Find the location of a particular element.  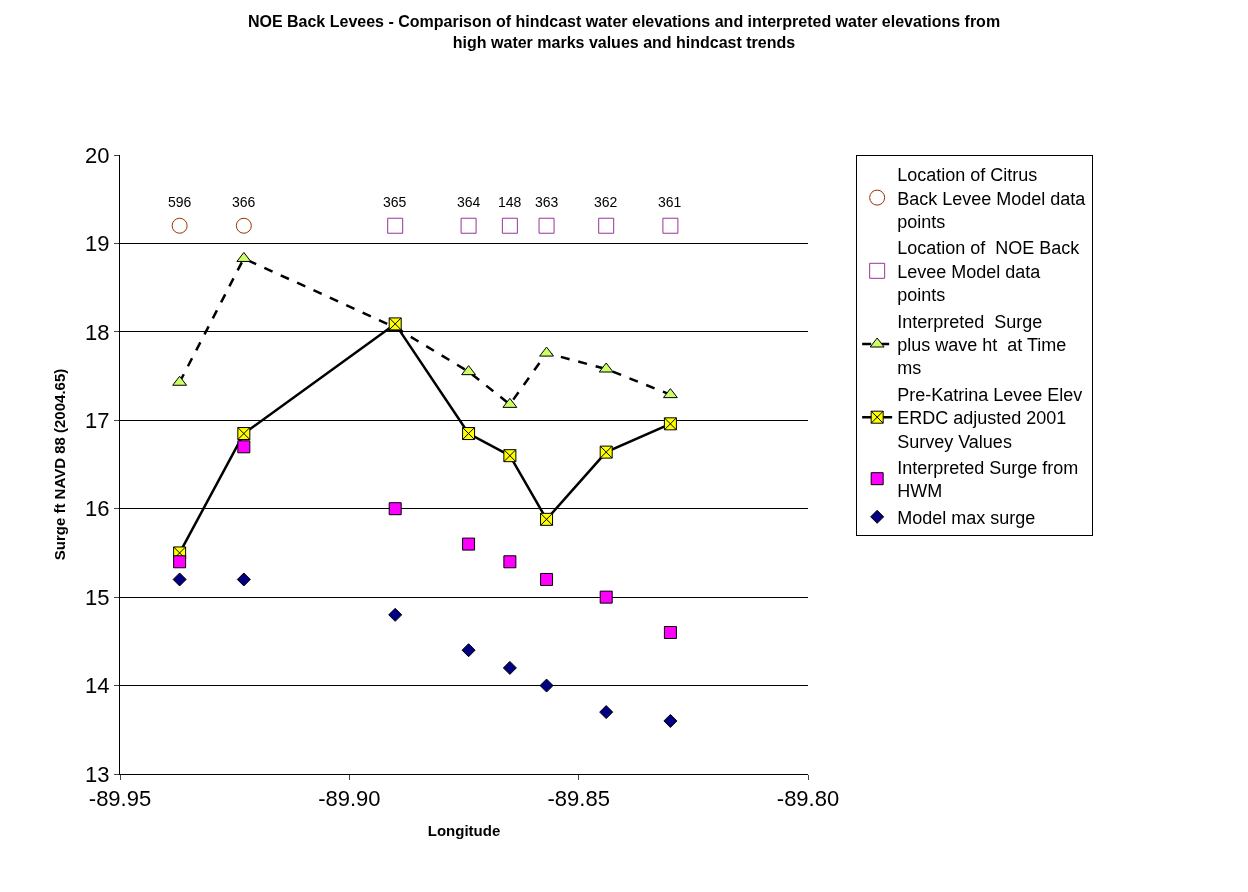

y-tick-label: 14 is located at coordinates (97, 686).